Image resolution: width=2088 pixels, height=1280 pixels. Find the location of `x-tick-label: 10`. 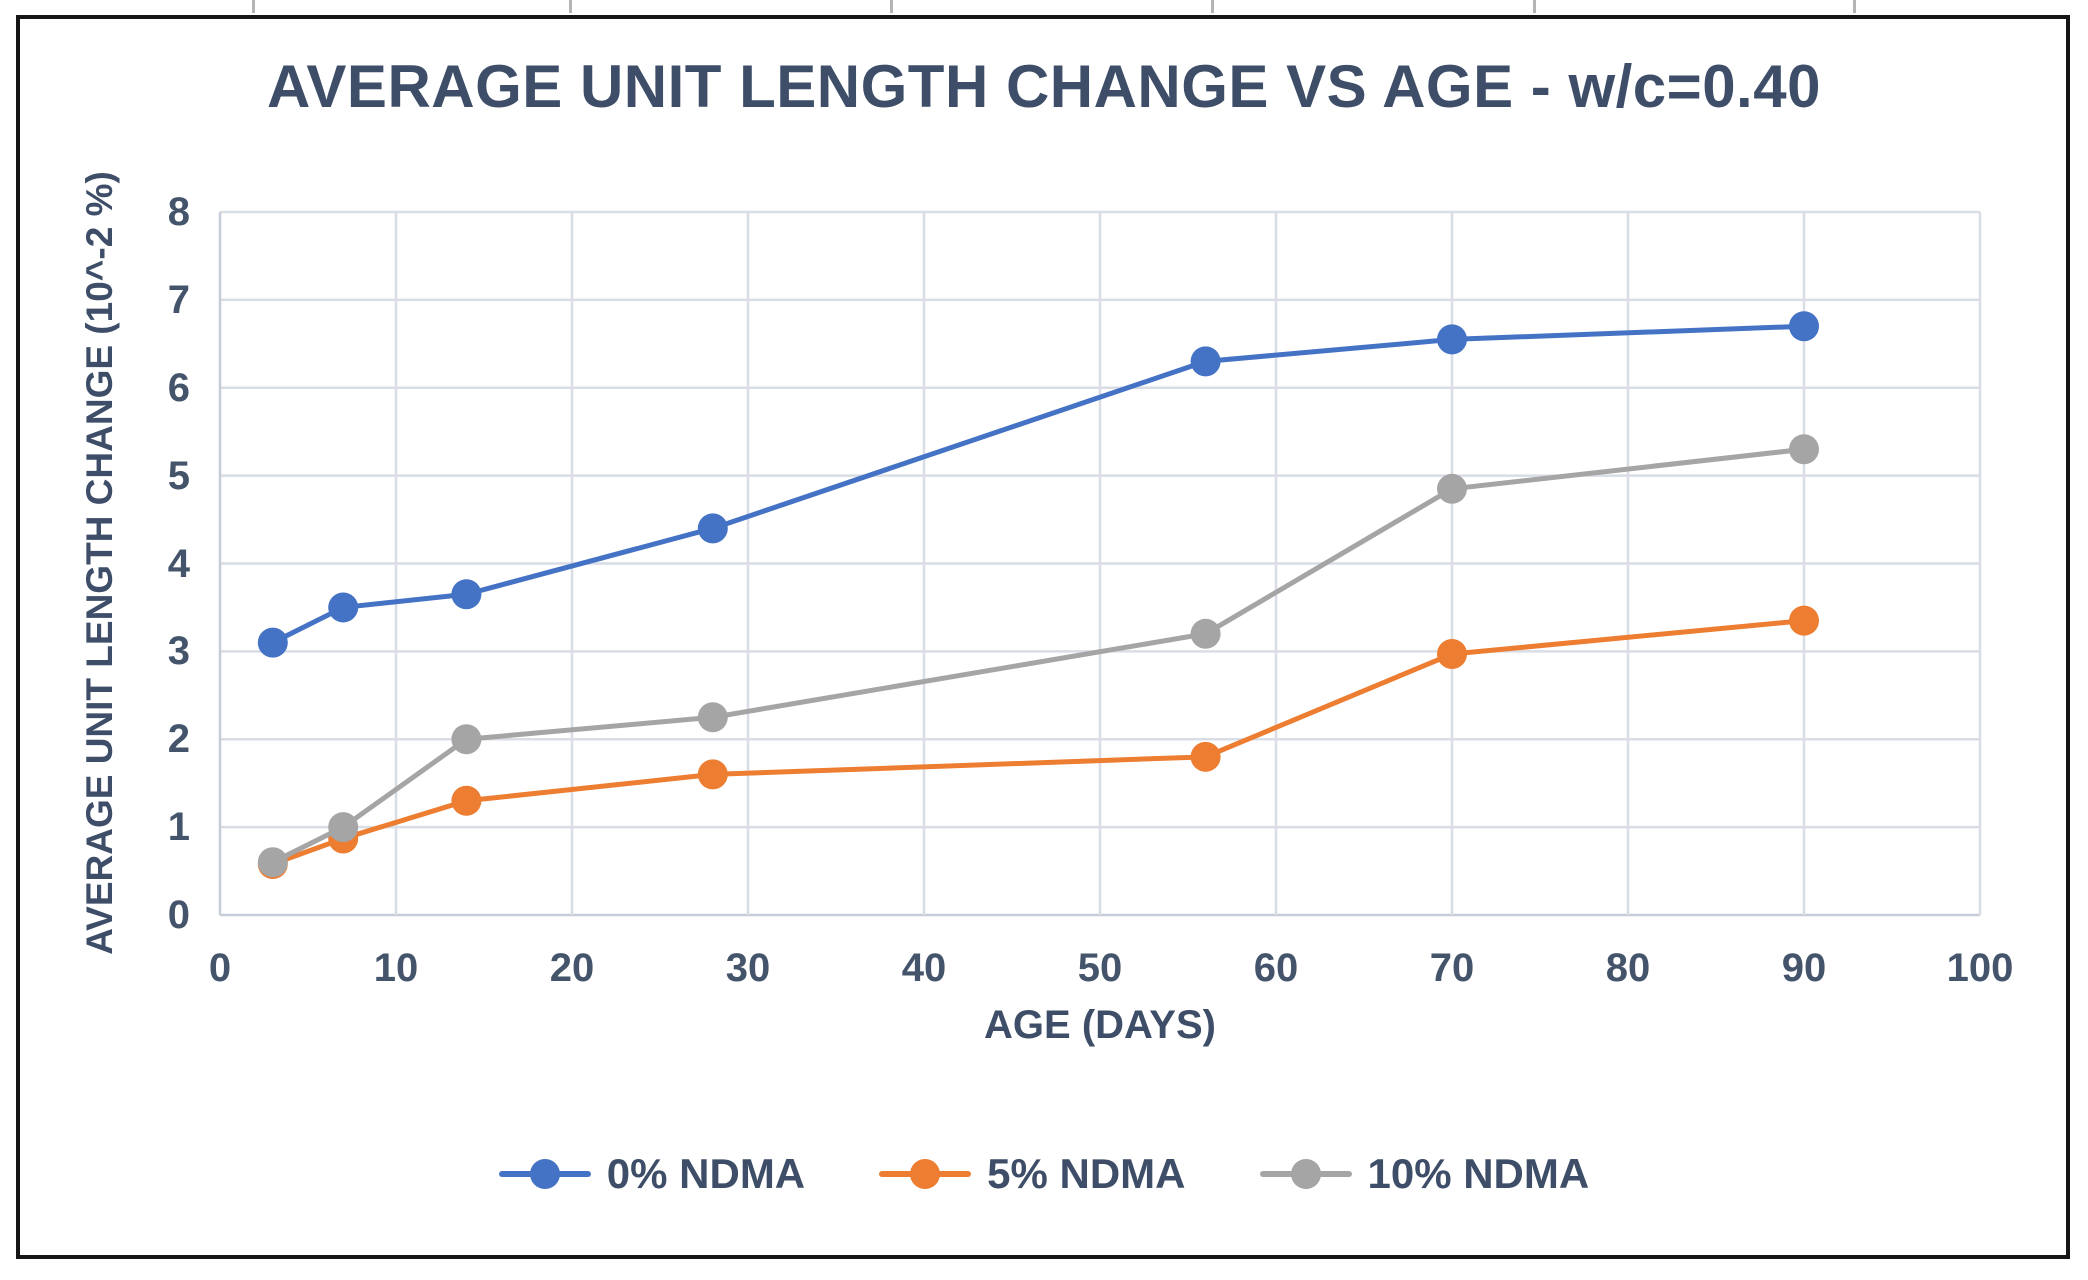

x-tick-label: 10 is located at coordinates (396, 968).